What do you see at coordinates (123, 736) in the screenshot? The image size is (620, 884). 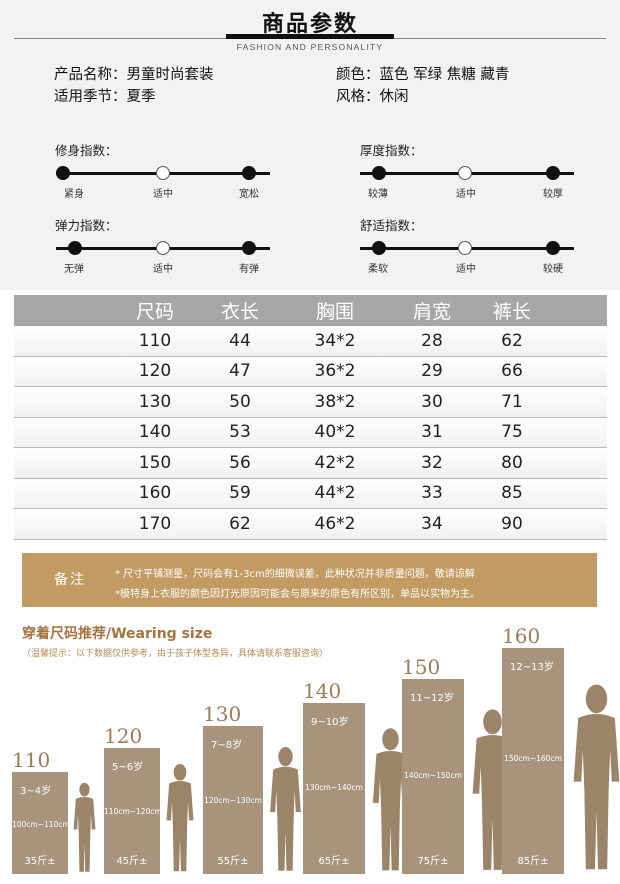 I see `size-label: 120` at bounding box center [123, 736].